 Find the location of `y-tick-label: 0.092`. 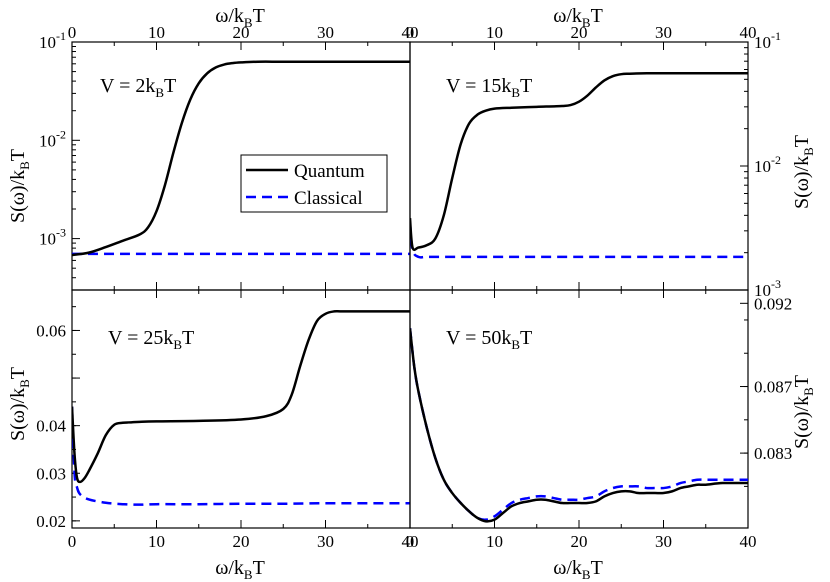

y-tick-label: 0.092 is located at coordinates (773, 303).